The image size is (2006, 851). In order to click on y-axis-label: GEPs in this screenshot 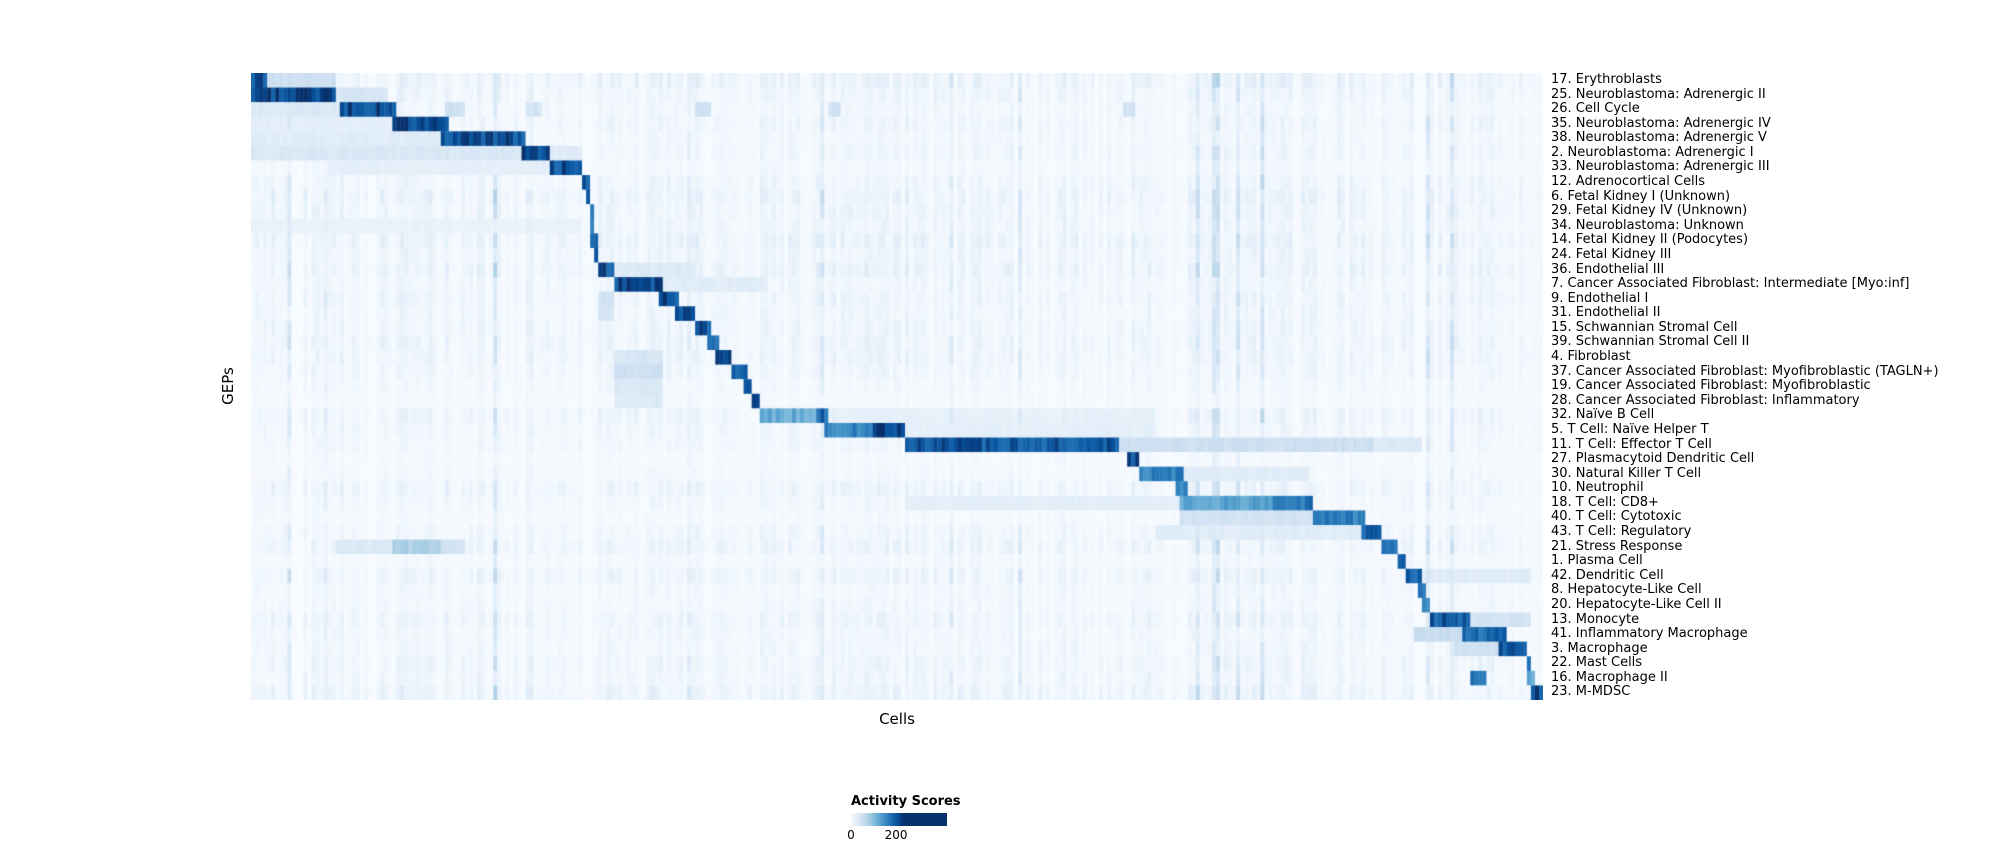, I will do `click(228, 386)`.